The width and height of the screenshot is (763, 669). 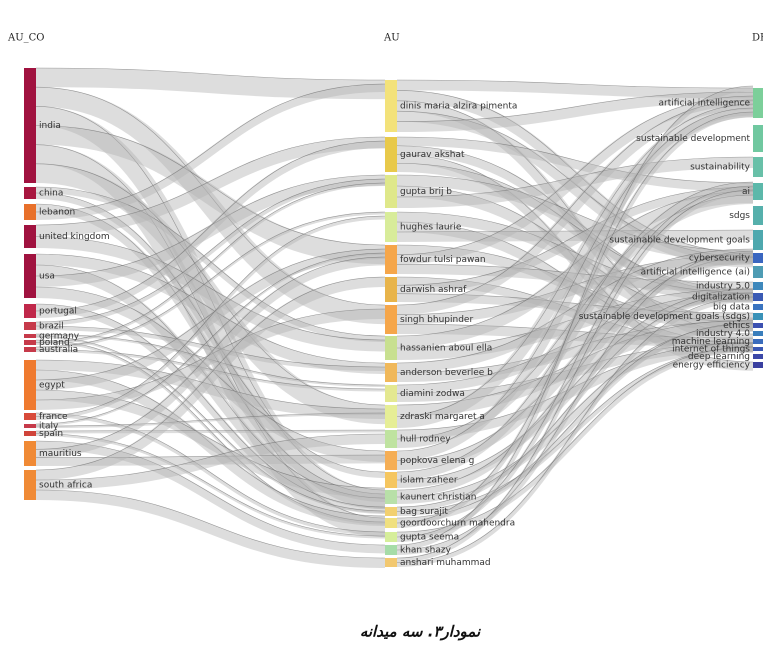 I want to click on node-label: sustainable development goals, so click(x=679, y=241).